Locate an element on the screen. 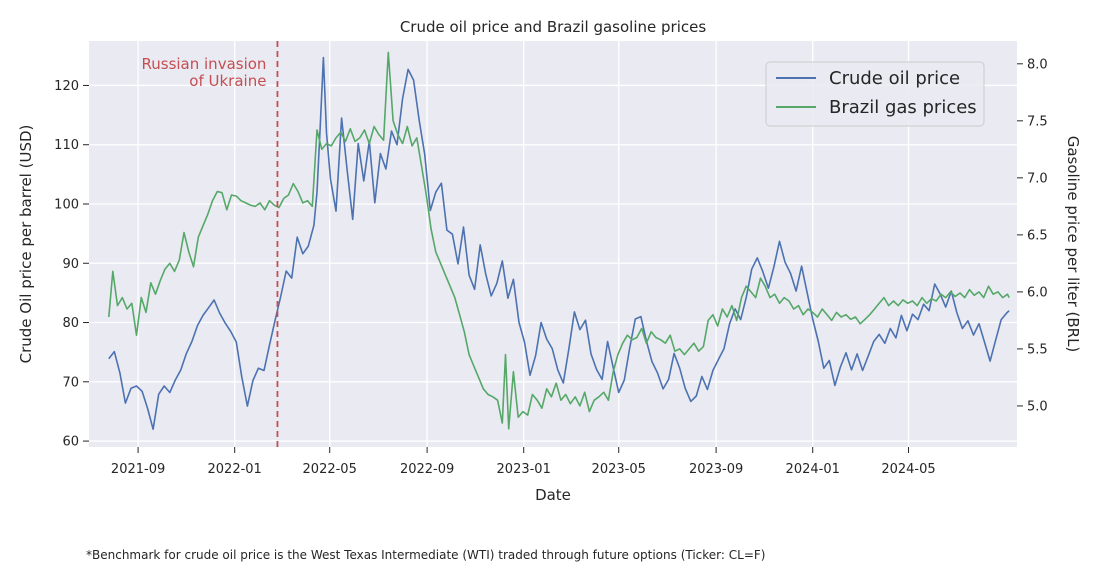 The width and height of the screenshot is (1099, 582). right-y-tick-label: 6.0 is located at coordinates (1037, 292).